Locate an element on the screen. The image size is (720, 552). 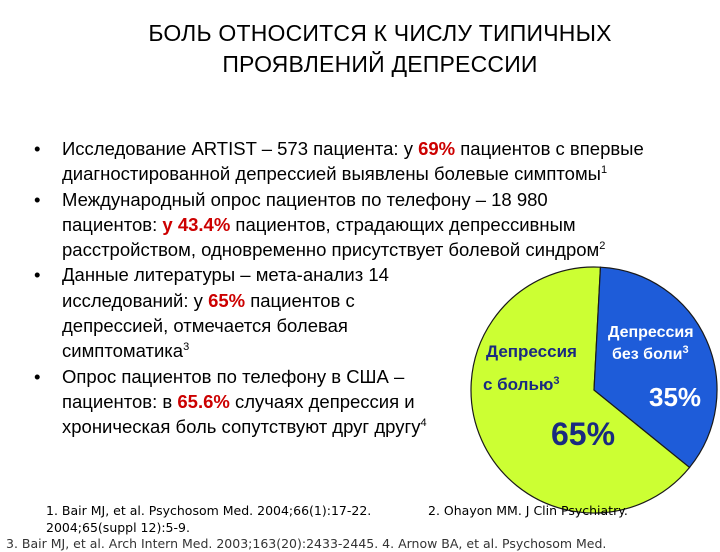
title-line-2: ПРОЯВЛЕНИЙ ДЕПРЕССИИ is located at coordinates (380, 64).